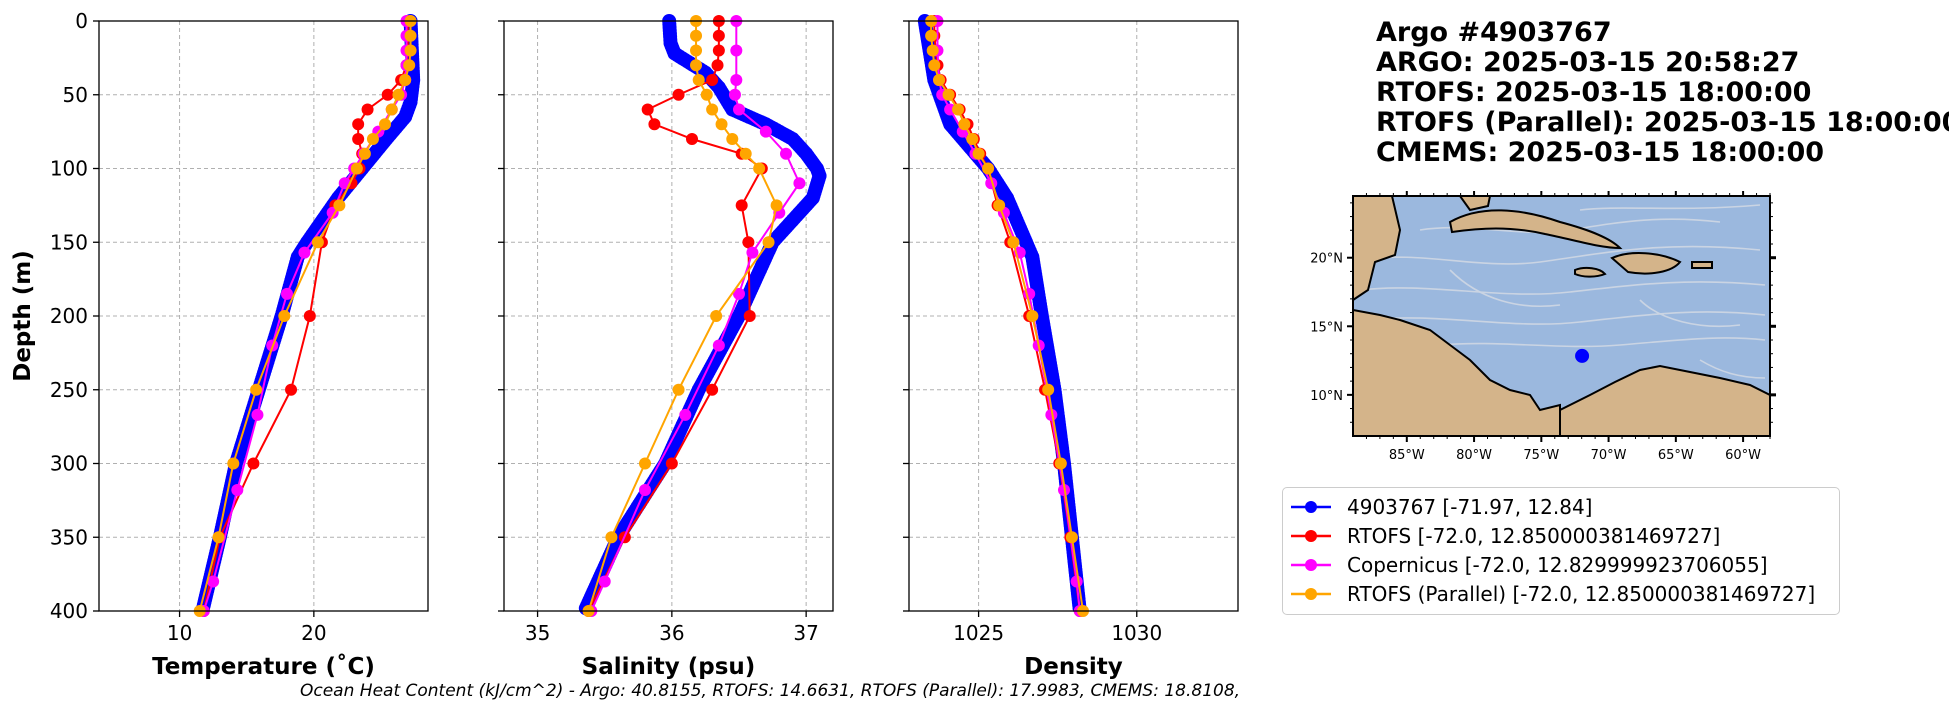 The width and height of the screenshot is (1949, 712). I want to click on legend-swatch-copernicus, so click(1311, 564).